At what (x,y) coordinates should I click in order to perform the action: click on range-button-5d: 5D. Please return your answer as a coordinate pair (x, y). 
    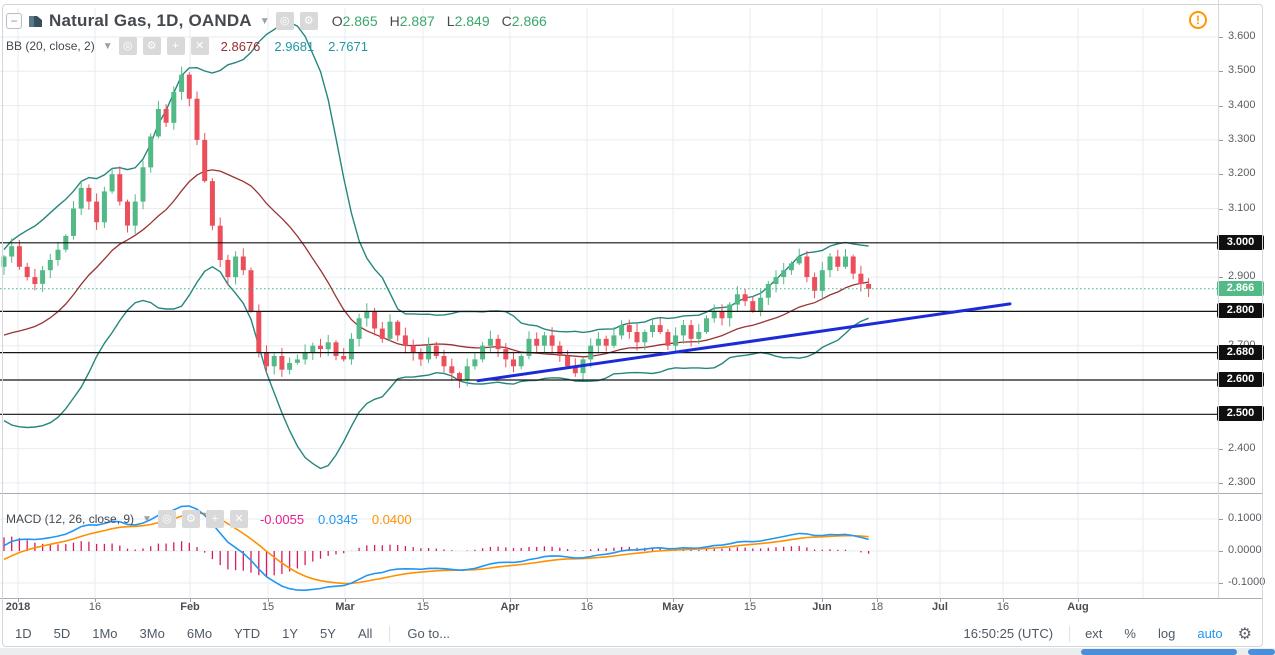
    Looking at the image, I should click on (62, 633).